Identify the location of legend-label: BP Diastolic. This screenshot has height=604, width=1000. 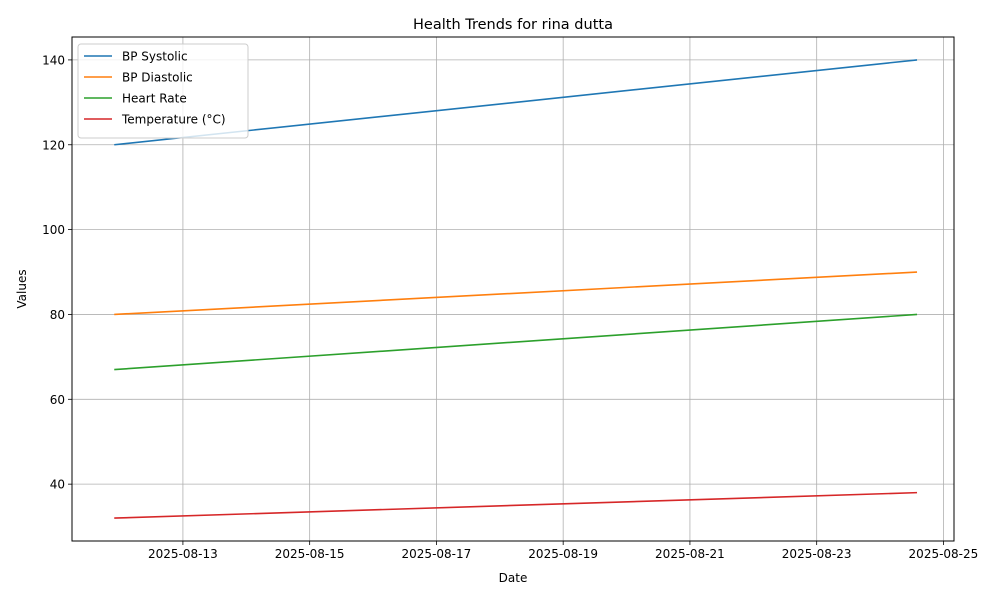
(157, 78).